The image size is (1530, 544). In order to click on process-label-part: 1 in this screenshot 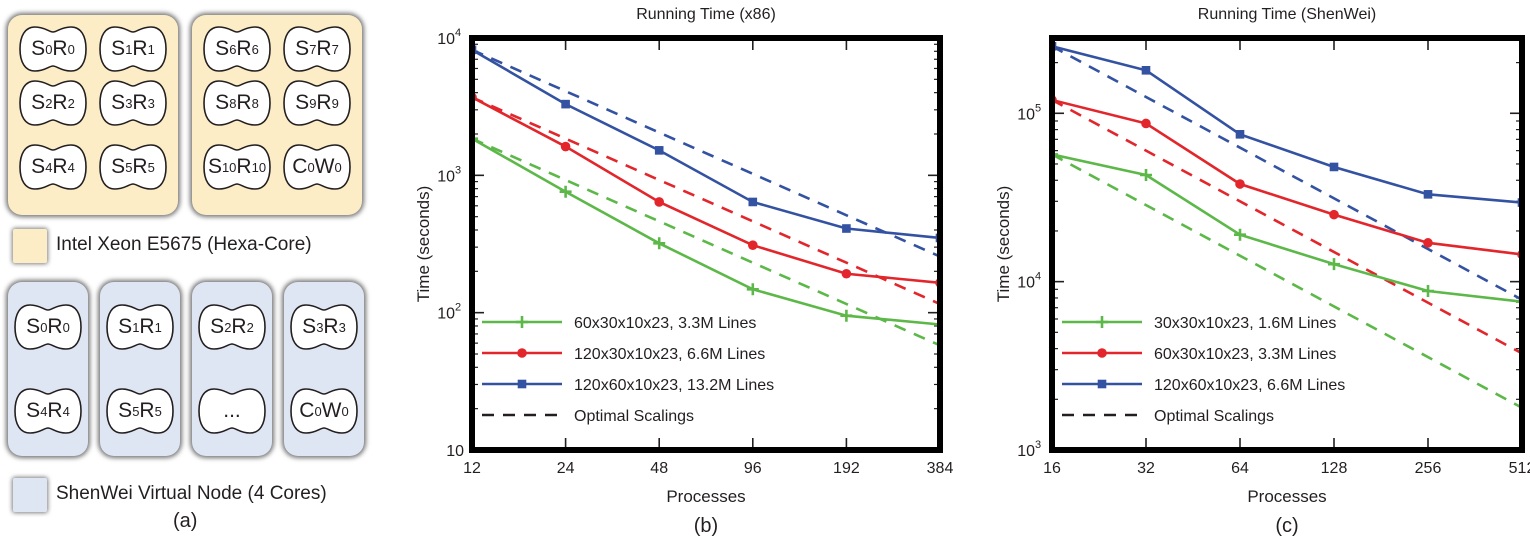, I will do `click(151, 49)`.